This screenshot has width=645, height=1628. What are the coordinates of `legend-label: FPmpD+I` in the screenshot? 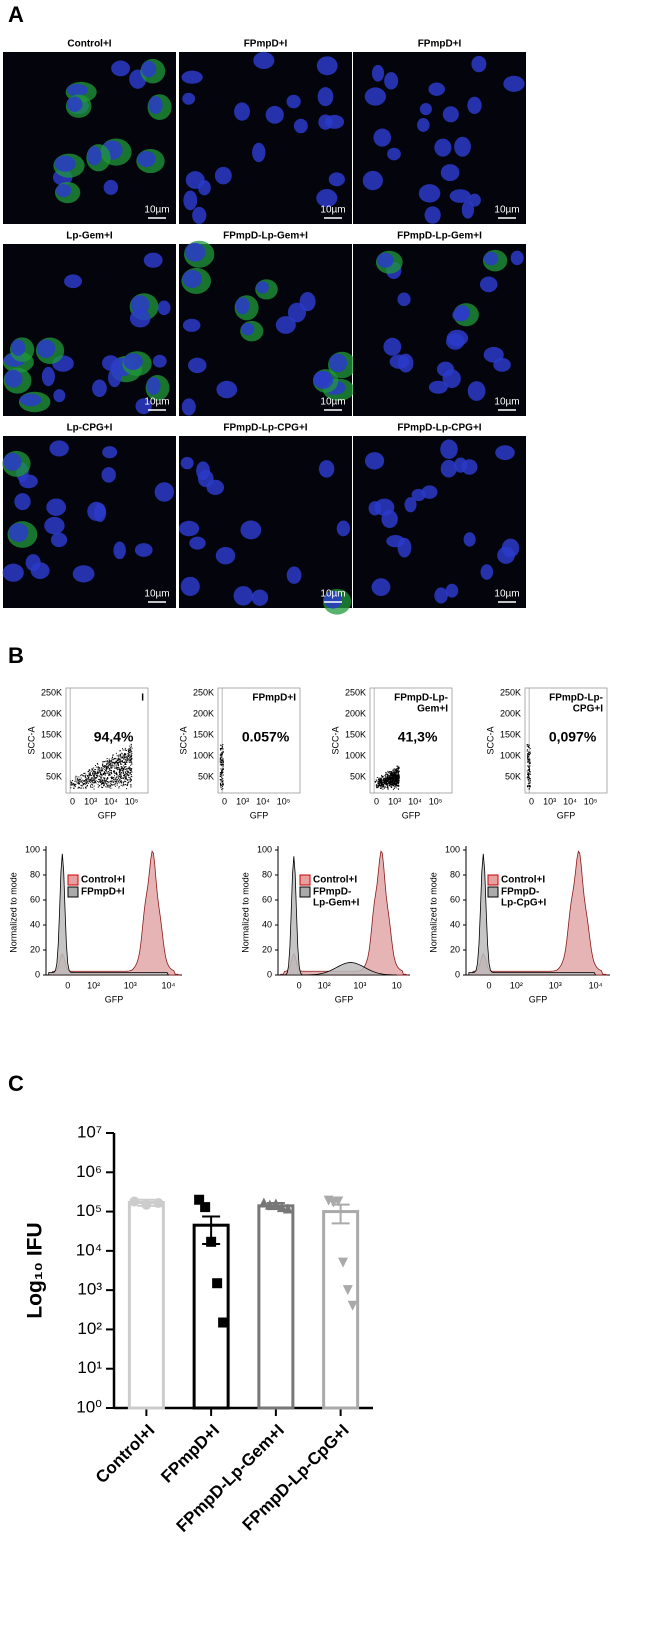 It's located at (103, 892).